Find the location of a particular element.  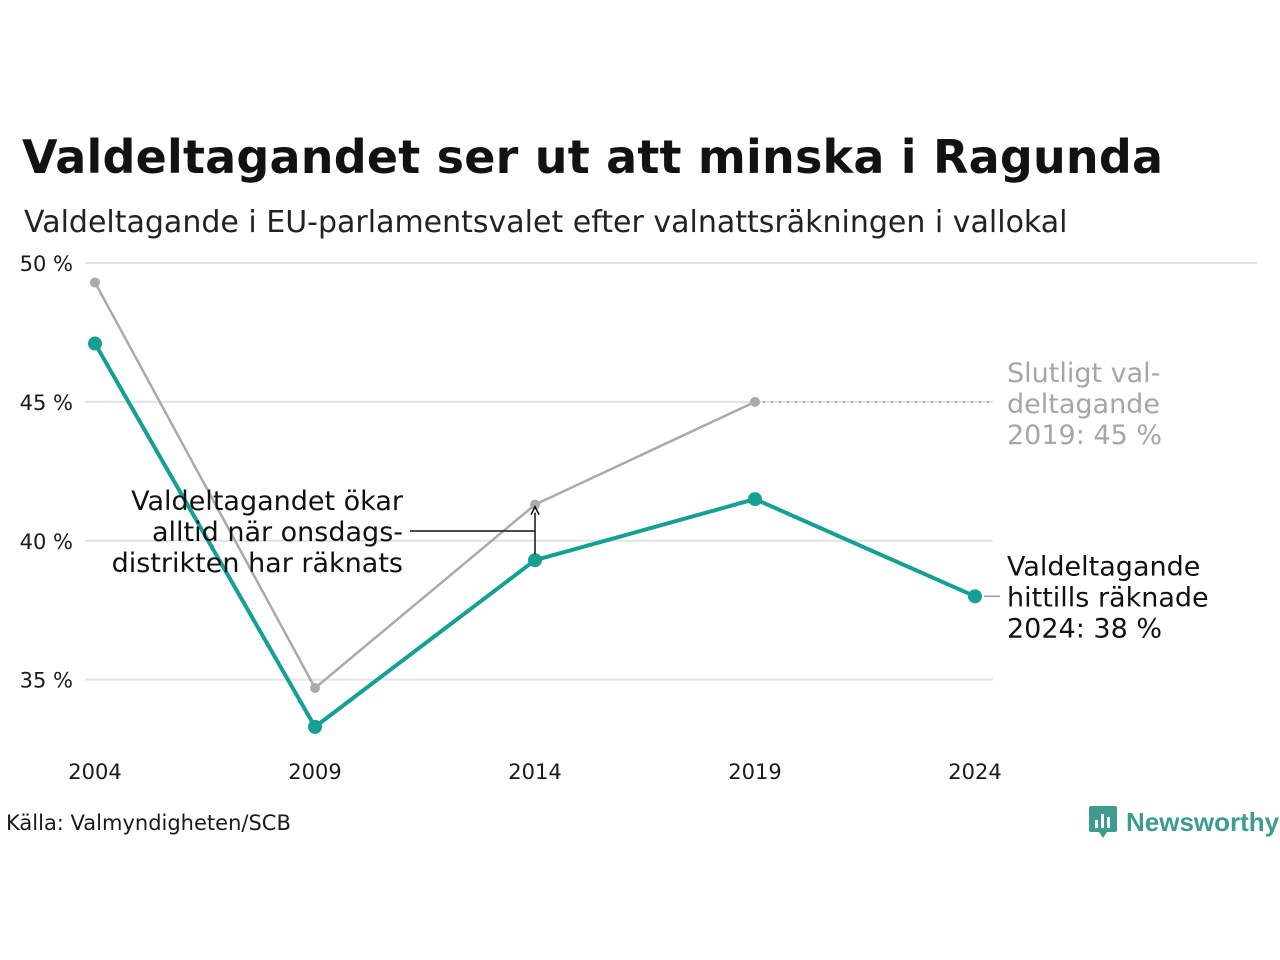

y-tick-label: 45 % is located at coordinates (46, 403).